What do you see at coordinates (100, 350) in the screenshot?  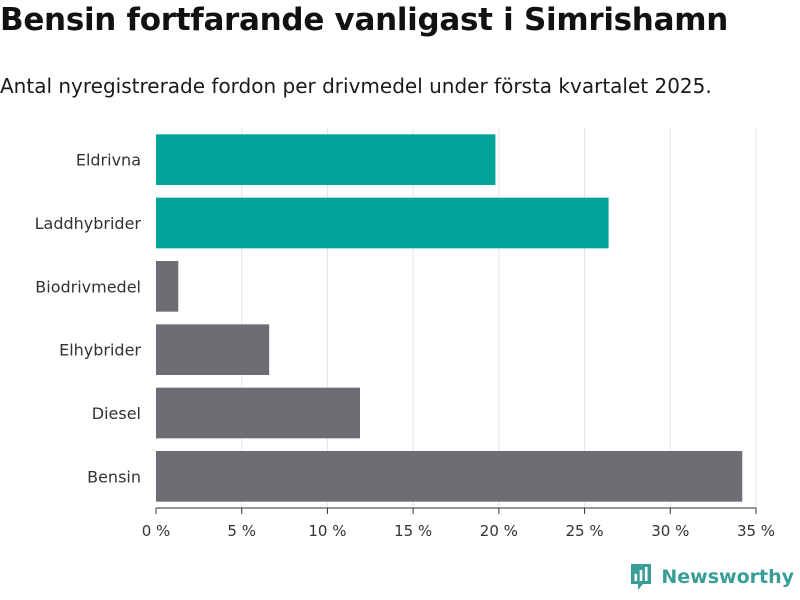 I see `category-label: Elhybrider` at bounding box center [100, 350].